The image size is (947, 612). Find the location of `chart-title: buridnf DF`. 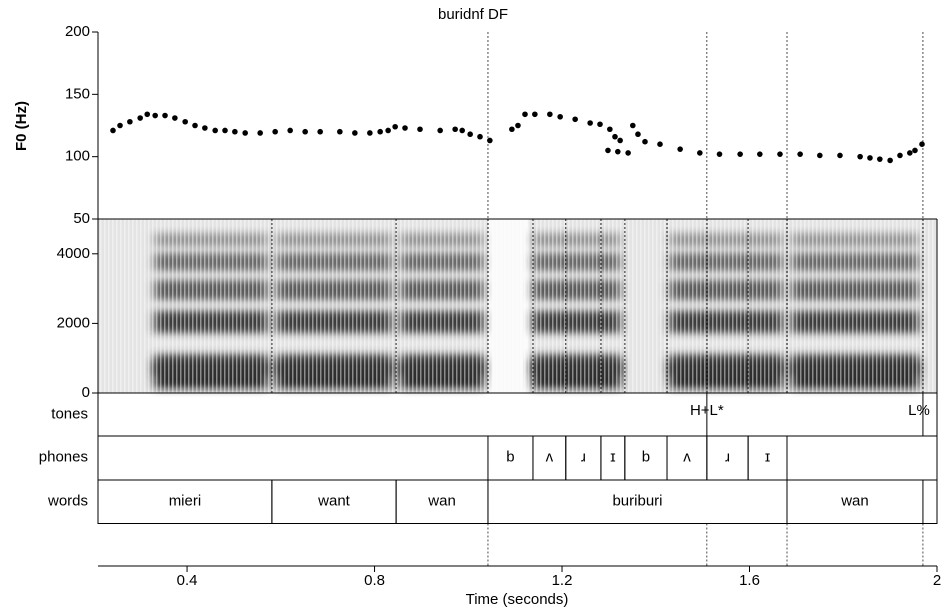

chart-title: buridnf DF is located at coordinates (473, 14).